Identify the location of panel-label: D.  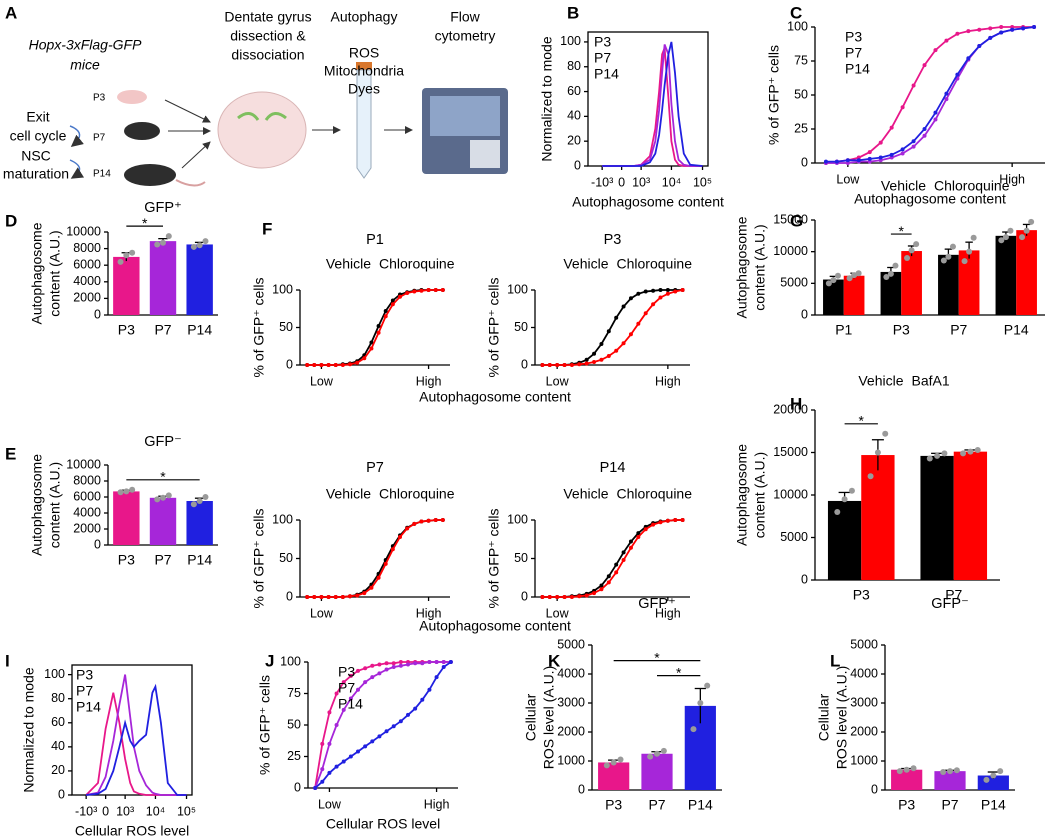
(11, 220).